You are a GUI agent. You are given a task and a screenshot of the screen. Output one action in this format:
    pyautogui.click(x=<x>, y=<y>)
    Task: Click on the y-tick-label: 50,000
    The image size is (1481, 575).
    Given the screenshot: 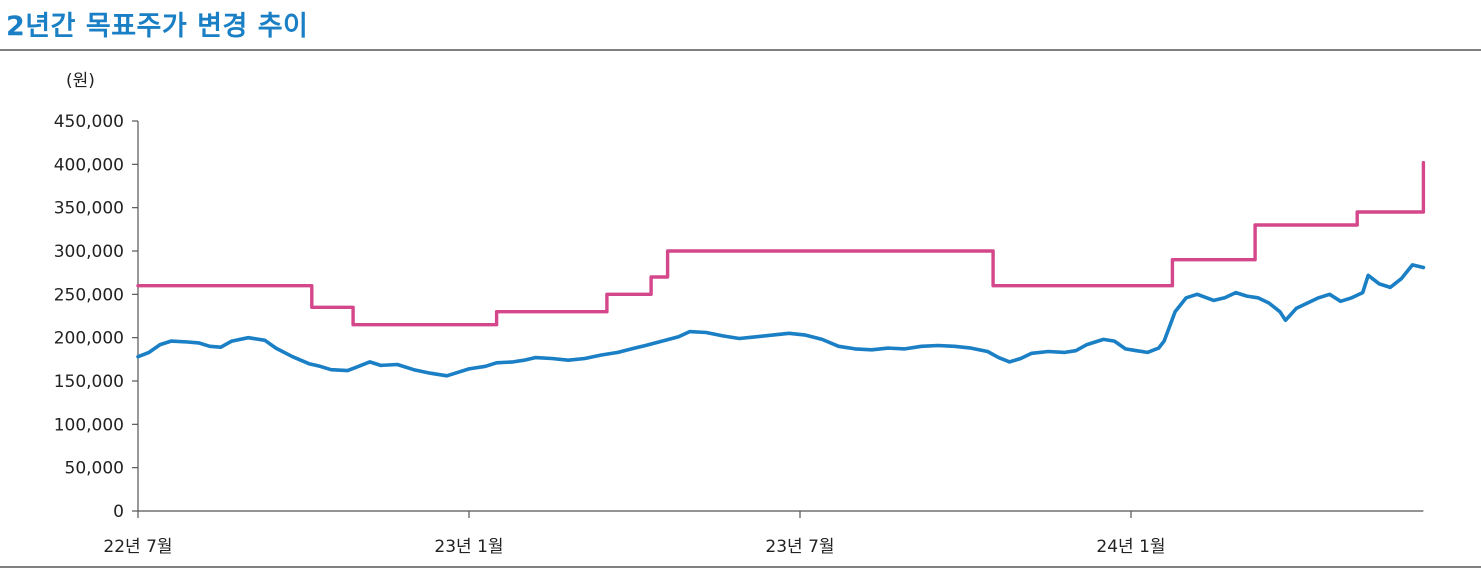 What is the action you would take?
    pyautogui.click(x=94, y=469)
    